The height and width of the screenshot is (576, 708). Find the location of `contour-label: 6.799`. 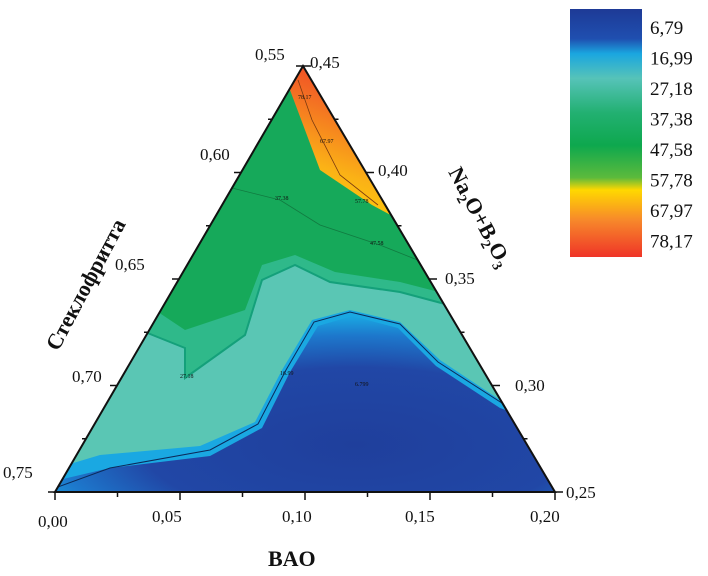

contour-label: 6.799 is located at coordinates (362, 385).